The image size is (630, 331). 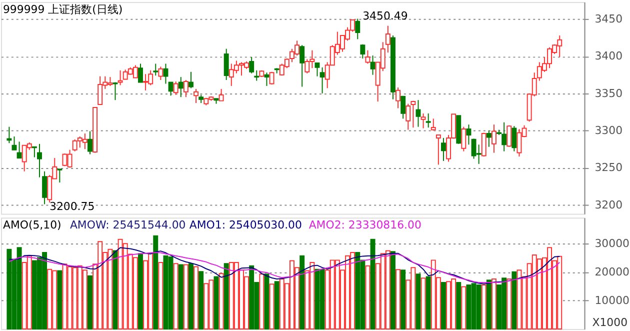 What do you see at coordinates (245, 225) in the screenshot?
I see `text: AMO1: 25405030.00` at bounding box center [245, 225].